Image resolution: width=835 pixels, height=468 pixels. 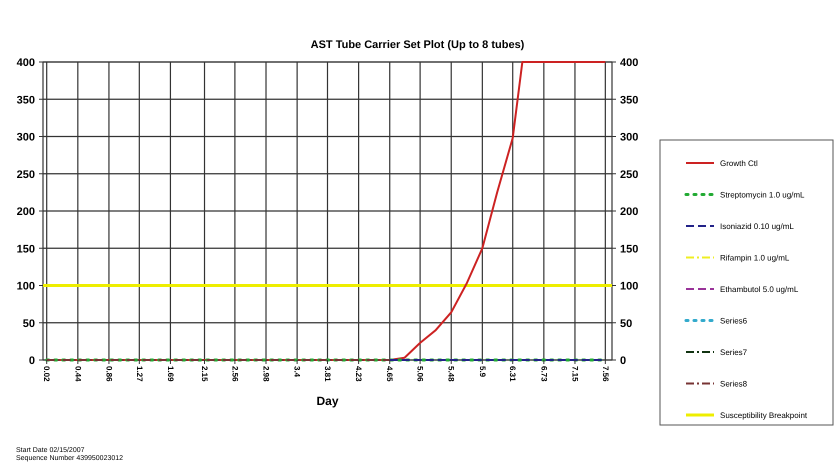 What do you see at coordinates (629, 174) in the screenshot?
I see `y2-tick-label: 250` at bounding box center [629, 174].